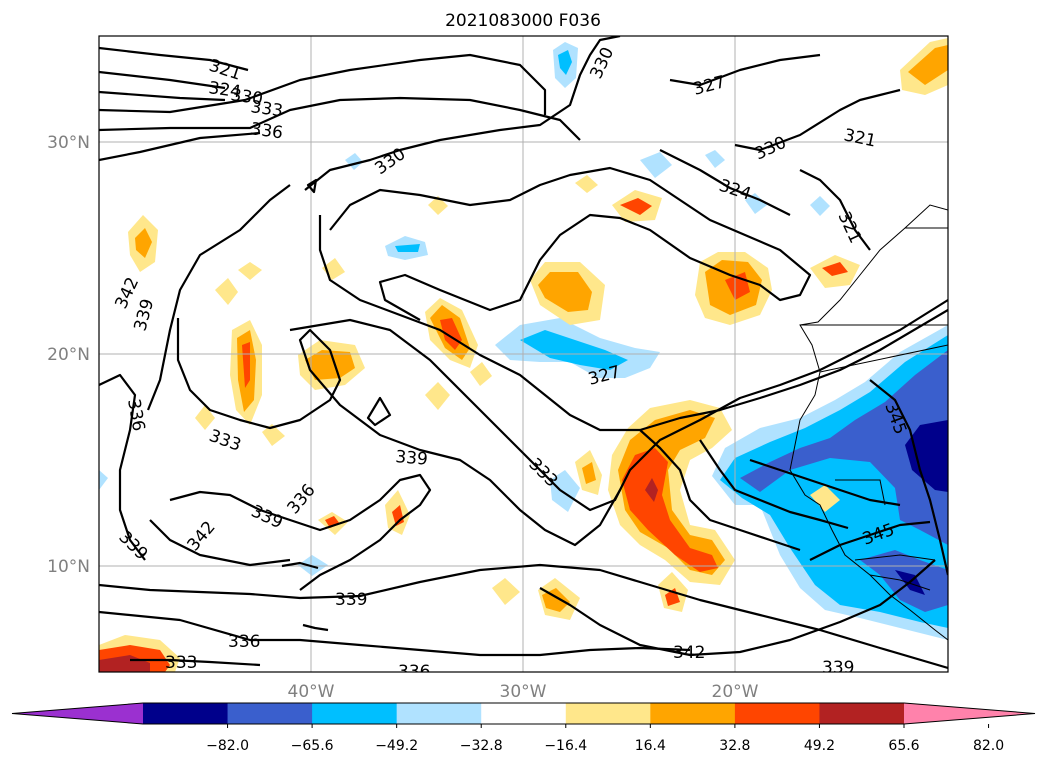  I want to click on shade-blue-east-inner, so click(844, 481).